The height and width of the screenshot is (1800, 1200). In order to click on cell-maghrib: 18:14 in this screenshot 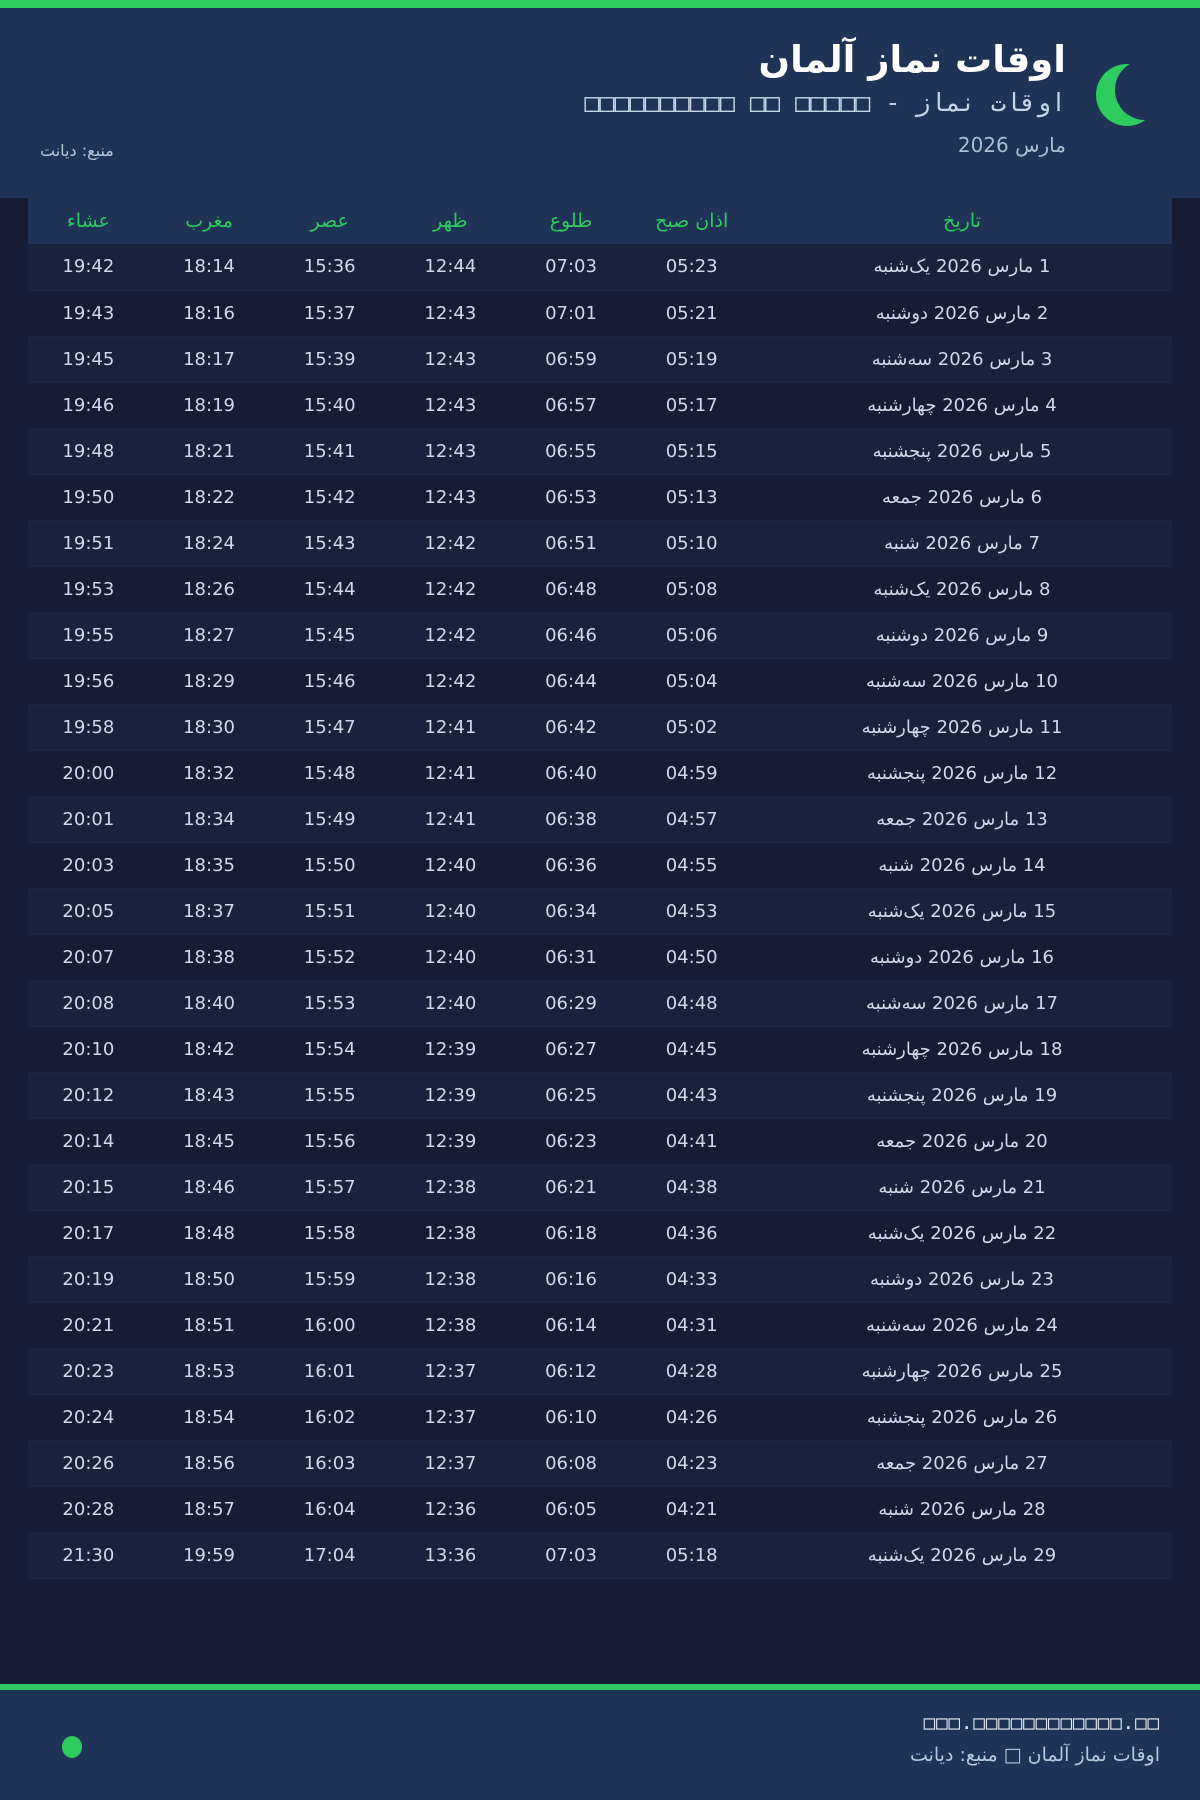, I will do `click(209, 267)`.